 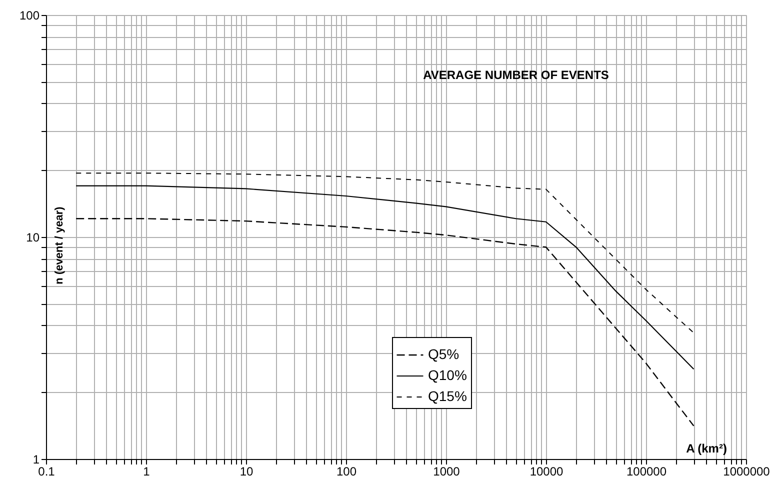 I want to click on x-tick-label: 100, so click(x=346, y=471).